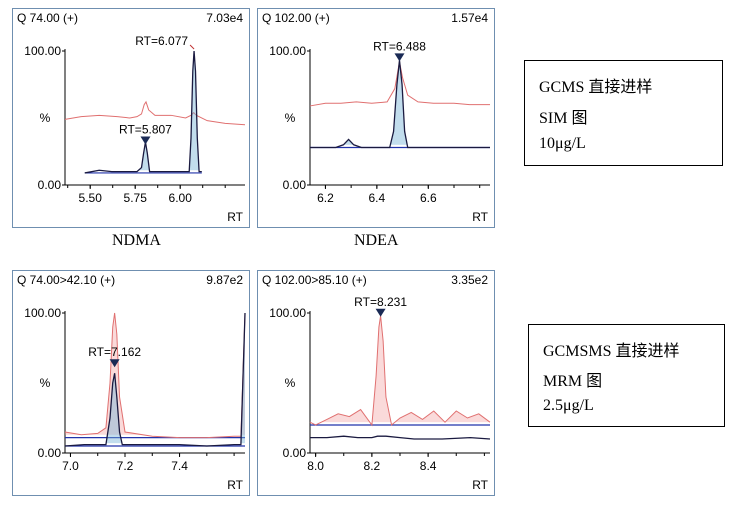 Image resolution: width=742 pixels, height=507 pixels. Describe the element at coordinates (428, 198) in the screenshot. I see `x-tick-label: 6.6` at that location.